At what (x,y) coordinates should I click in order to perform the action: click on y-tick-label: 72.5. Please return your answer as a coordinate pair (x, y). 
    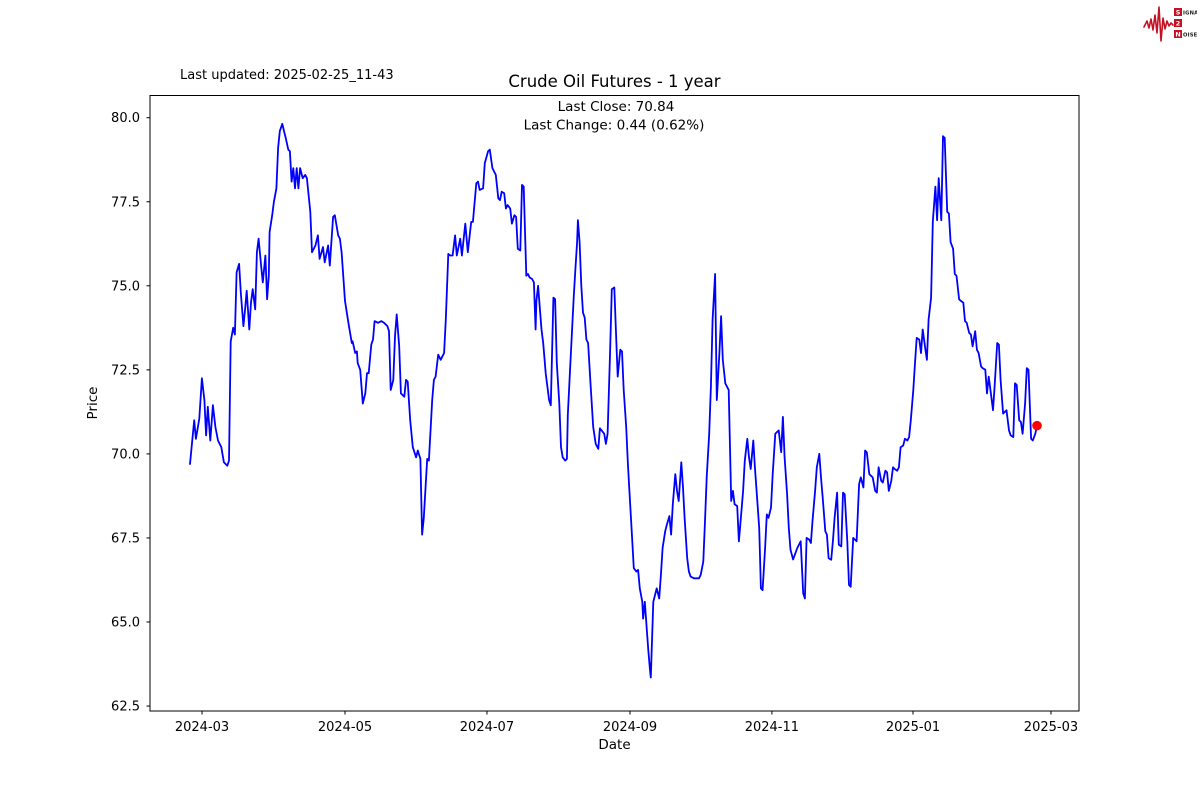
    Looking at the image, I should click on (125, 370).